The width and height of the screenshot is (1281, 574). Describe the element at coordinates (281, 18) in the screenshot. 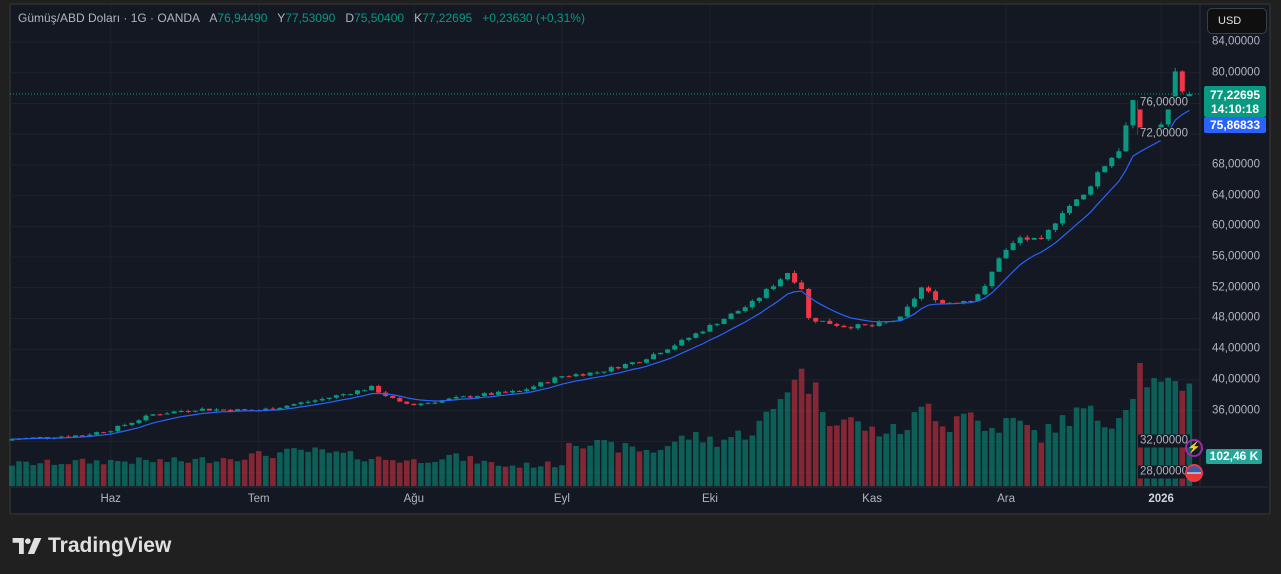

I see `high-label: Y` at that location.